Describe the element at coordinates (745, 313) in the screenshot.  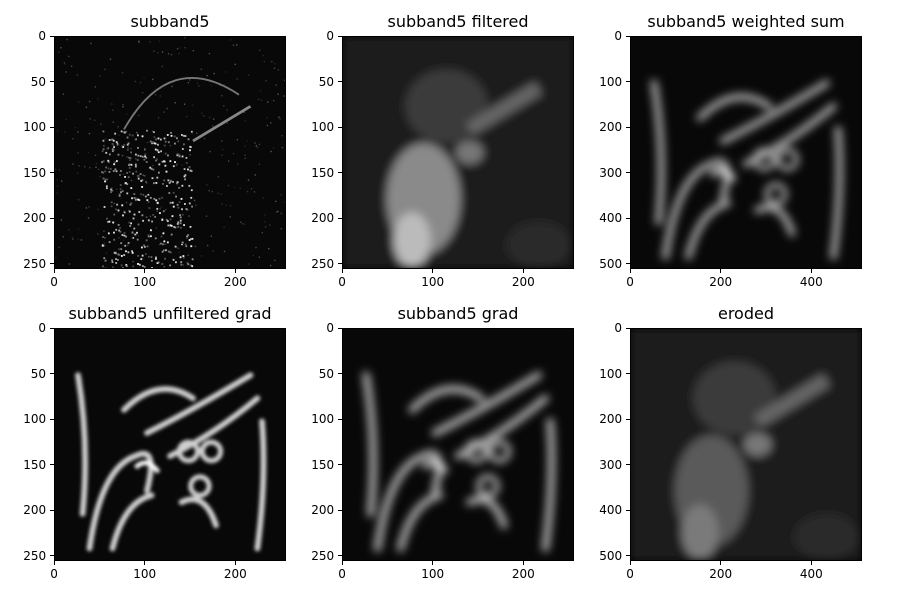
I see `subplot-title: eroded` at that location.